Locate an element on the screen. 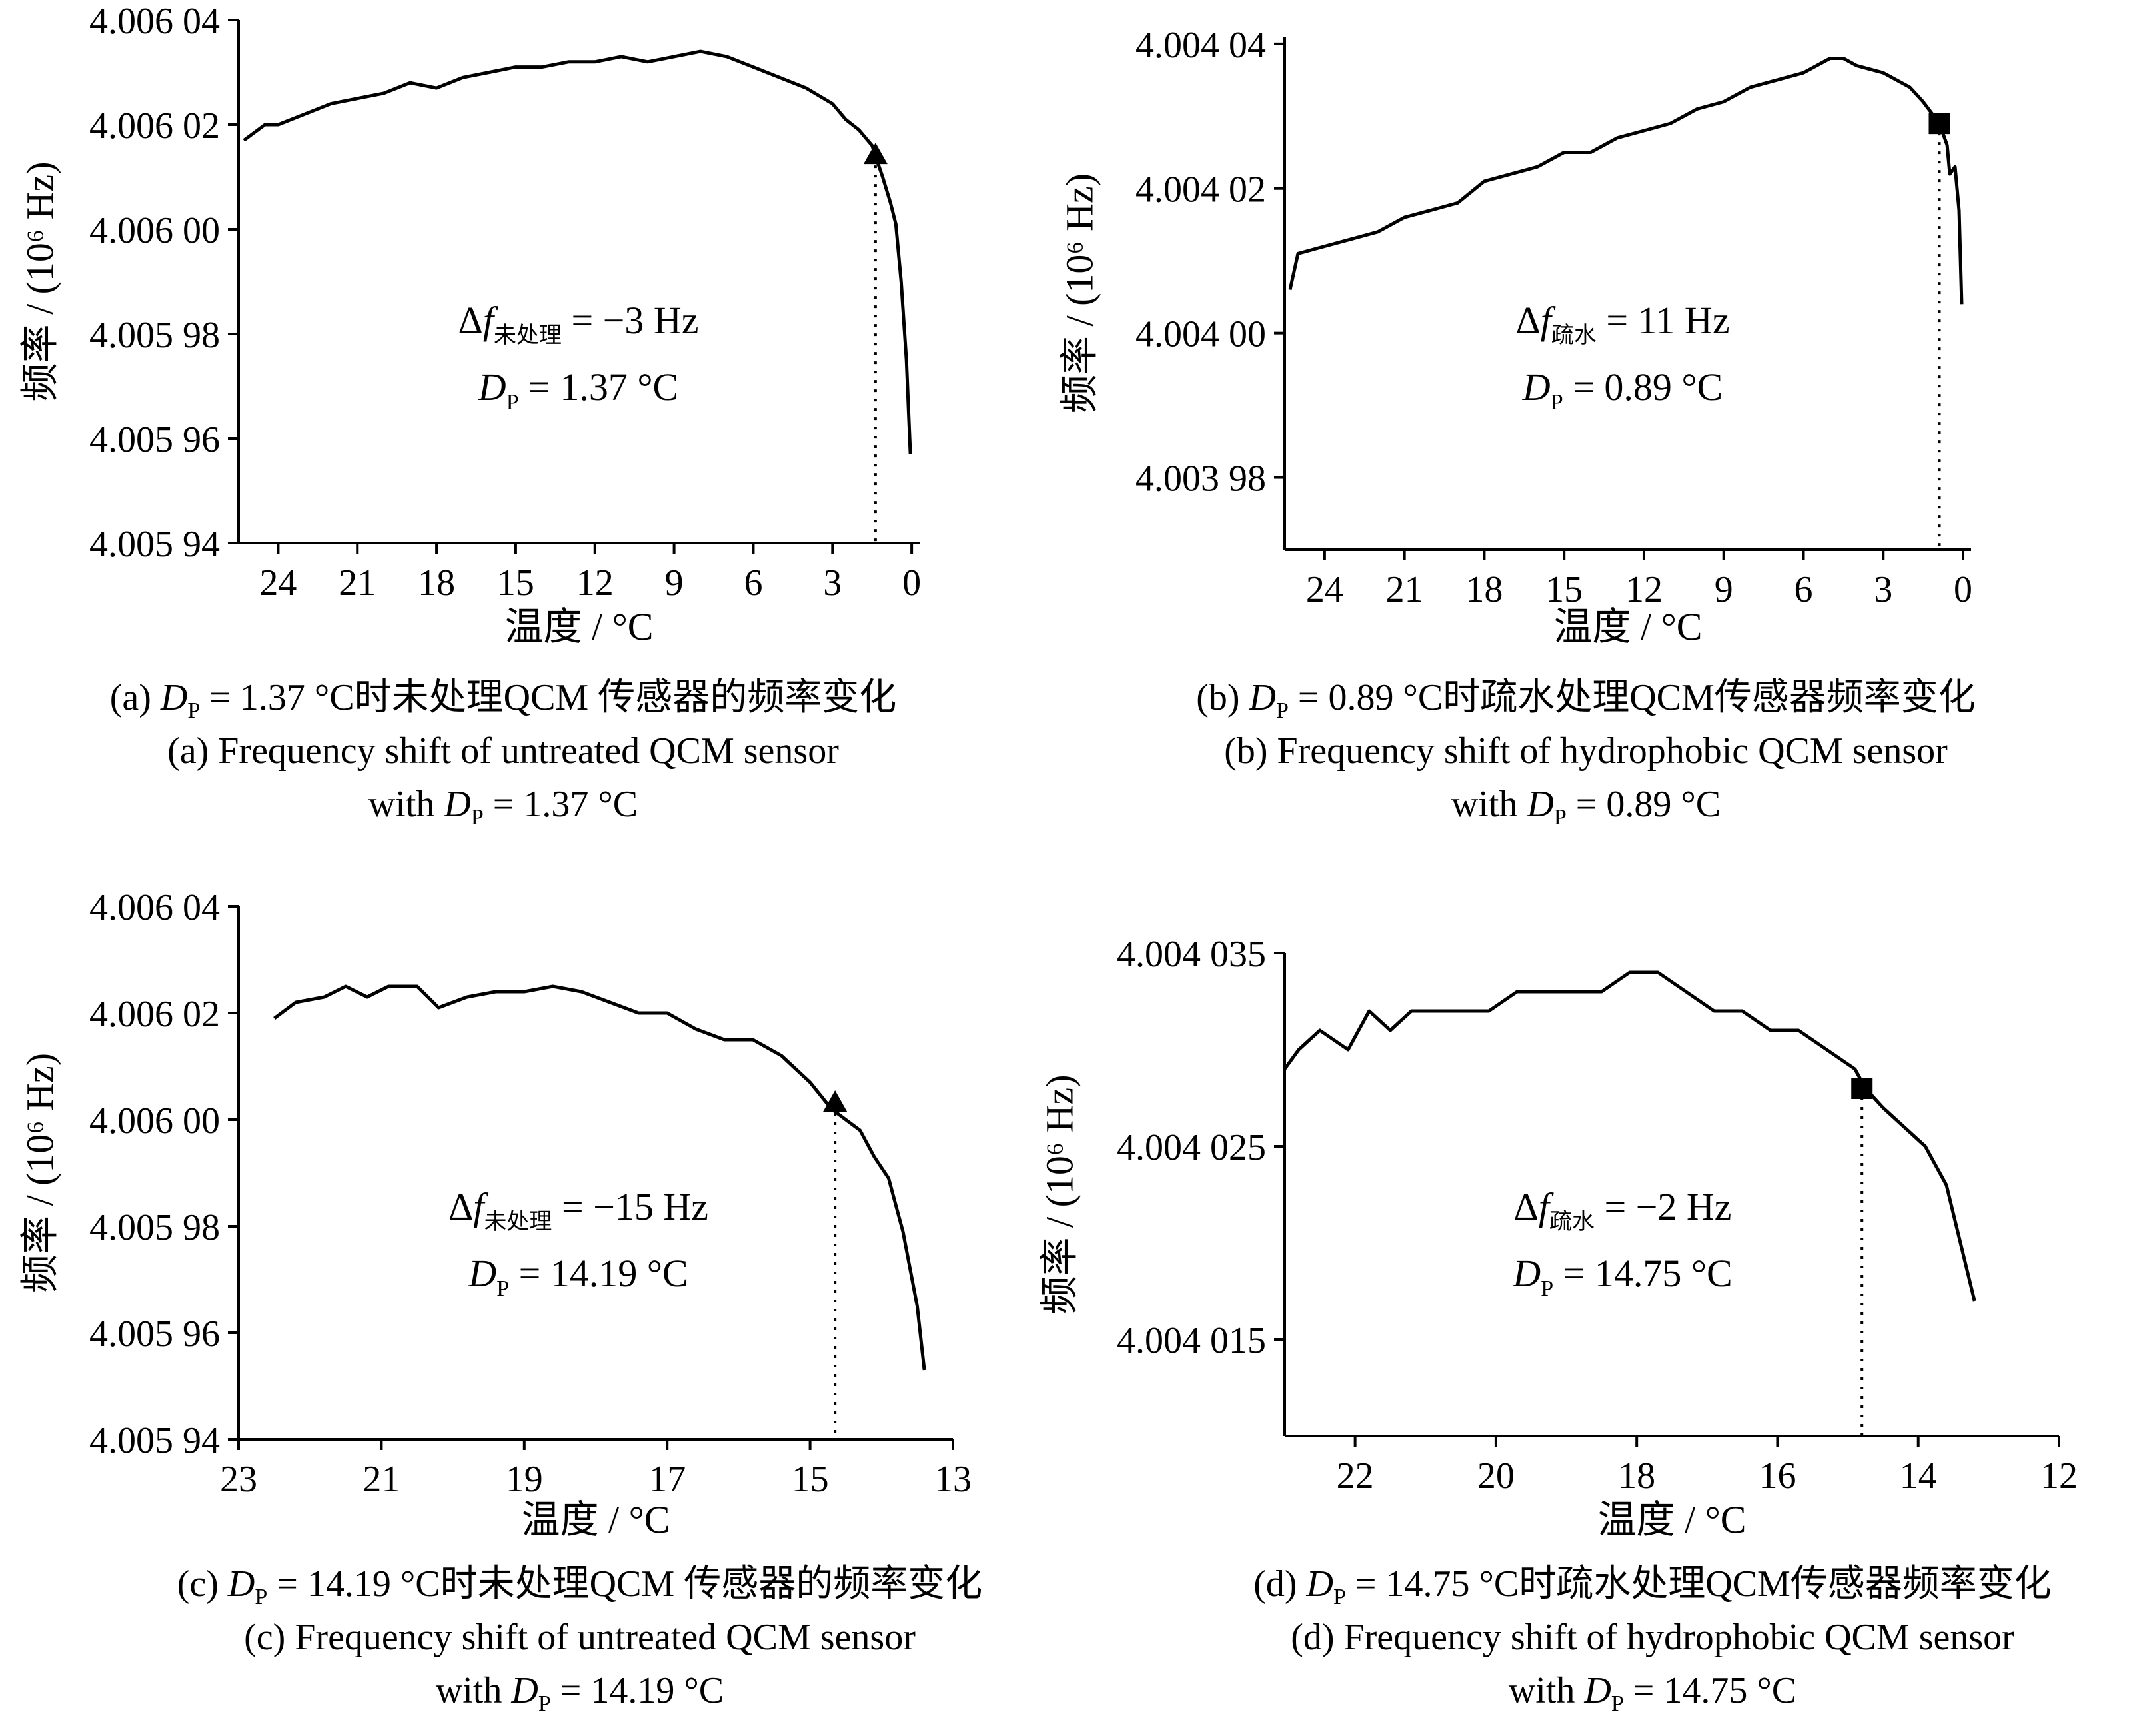  caption-zh-text: = 14.19 °C时未处理QCM 传感器的频率变化 is located at coordinates (625, 1584).